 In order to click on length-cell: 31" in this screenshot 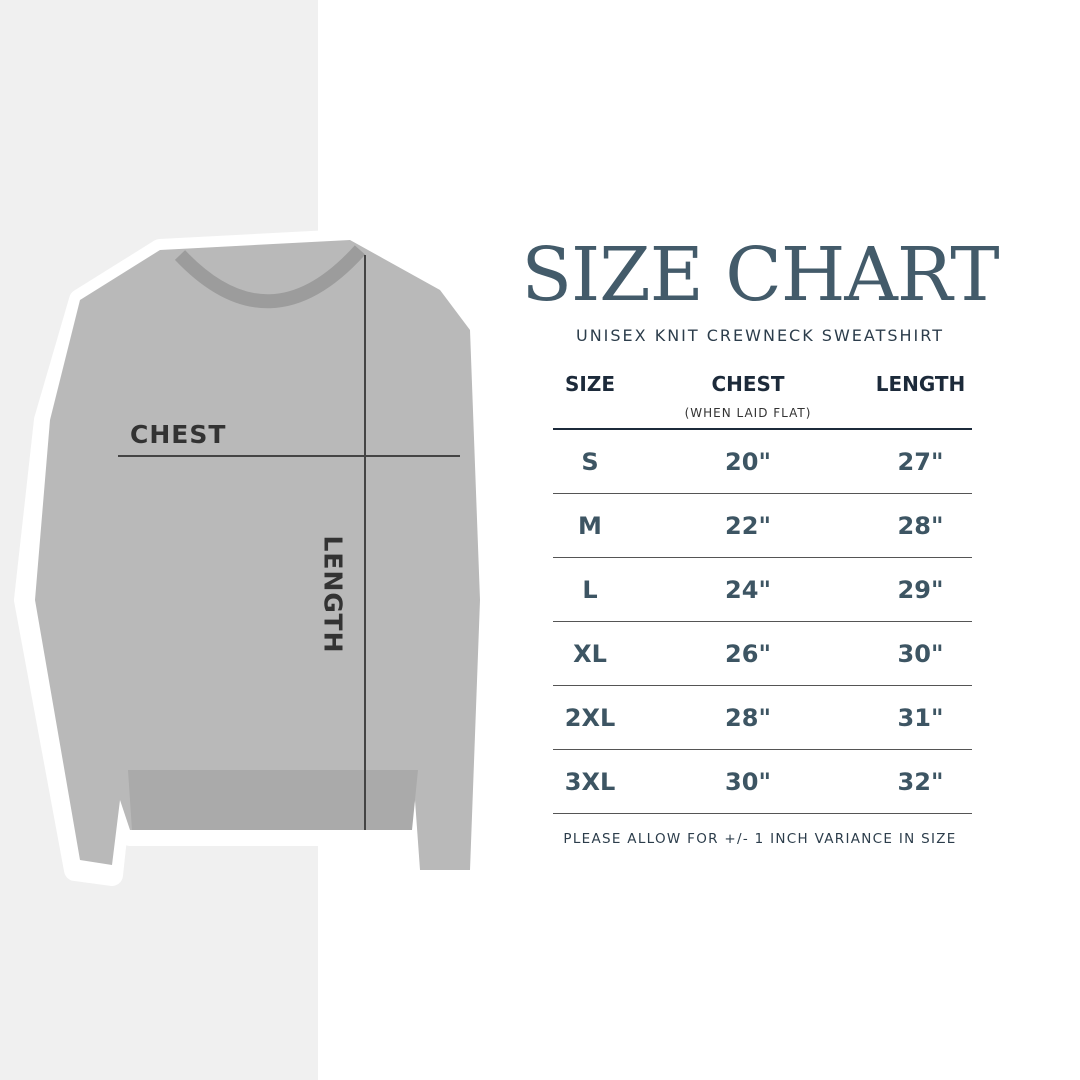, I will do `click(920, 717)`.